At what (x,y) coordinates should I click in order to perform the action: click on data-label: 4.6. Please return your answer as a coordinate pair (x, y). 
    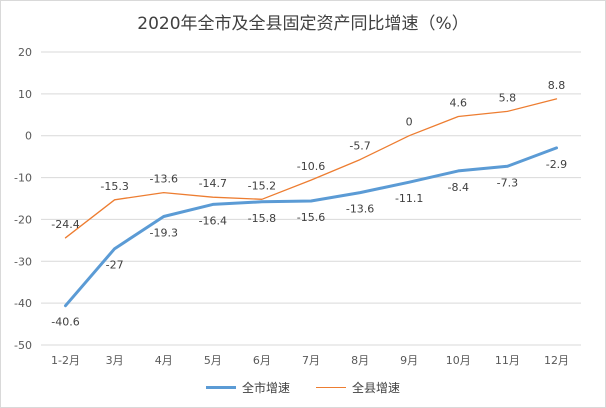
    Looking at the image, I should click on (459, 102).